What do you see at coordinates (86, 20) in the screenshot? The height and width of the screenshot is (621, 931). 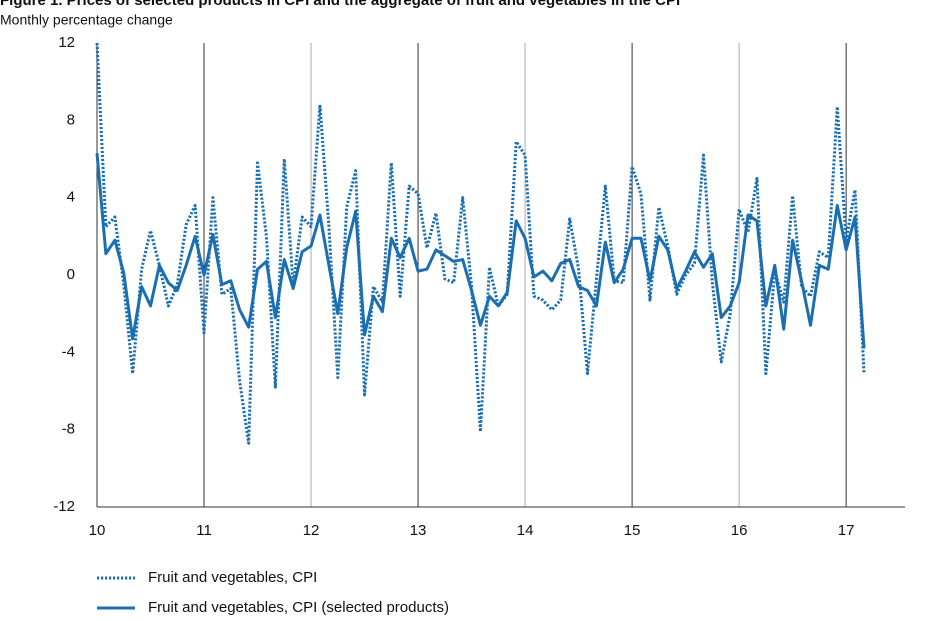 I see `chart-subtitle: Monthly percentage change` at bounding box center [86, 20].